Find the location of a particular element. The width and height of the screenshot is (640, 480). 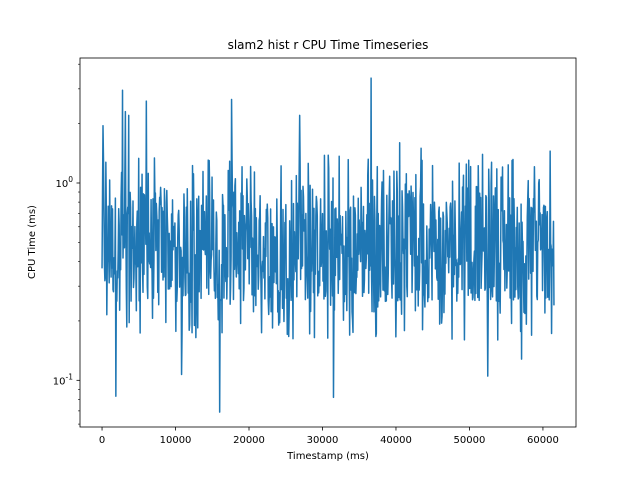

x-axis-ticks: 0 10000 20000 30000 40000 50000 60000 is located at coordinates (329, 436).